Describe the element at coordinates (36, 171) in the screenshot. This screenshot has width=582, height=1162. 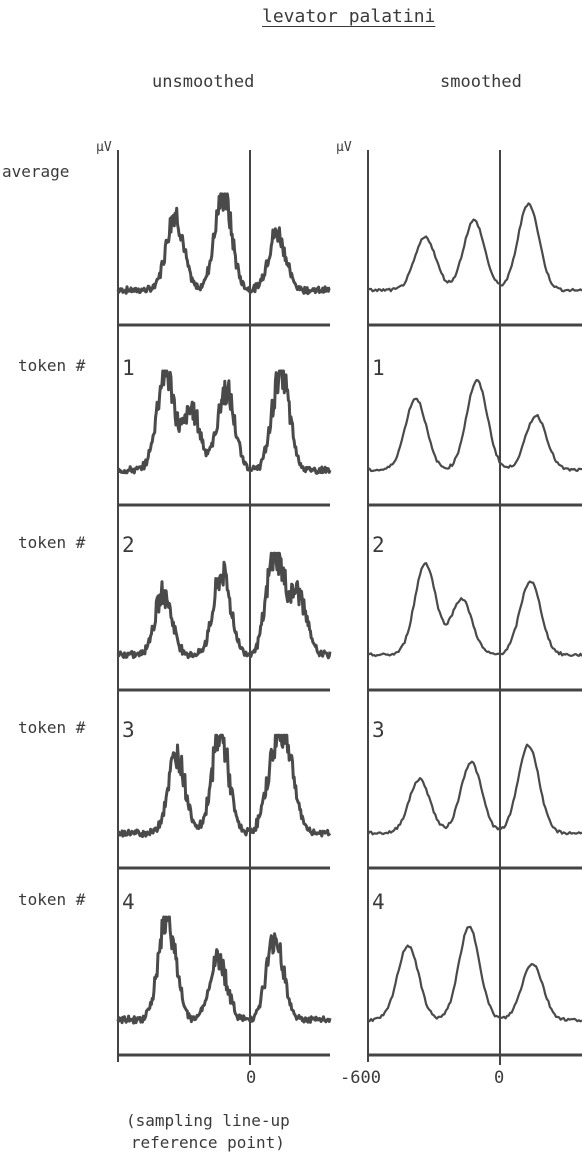
I see `row-label-average: average` at that location.